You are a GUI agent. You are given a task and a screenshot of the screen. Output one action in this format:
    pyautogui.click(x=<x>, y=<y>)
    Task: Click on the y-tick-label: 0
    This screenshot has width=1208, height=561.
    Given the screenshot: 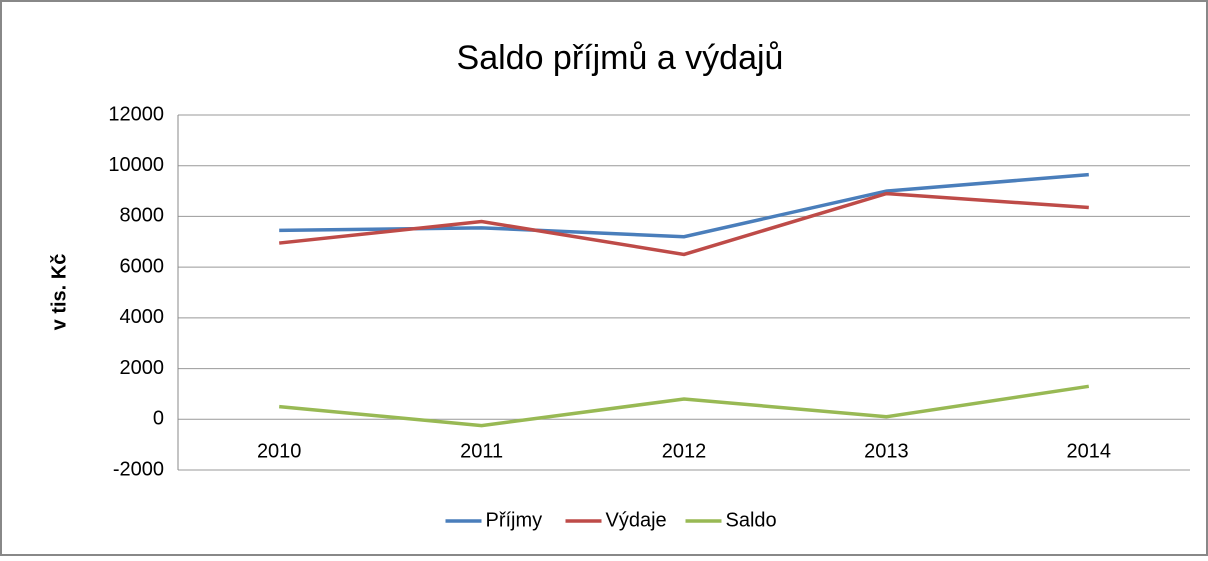 What is the action you would take?
    pyautogui.click(x=158, y=419)
    